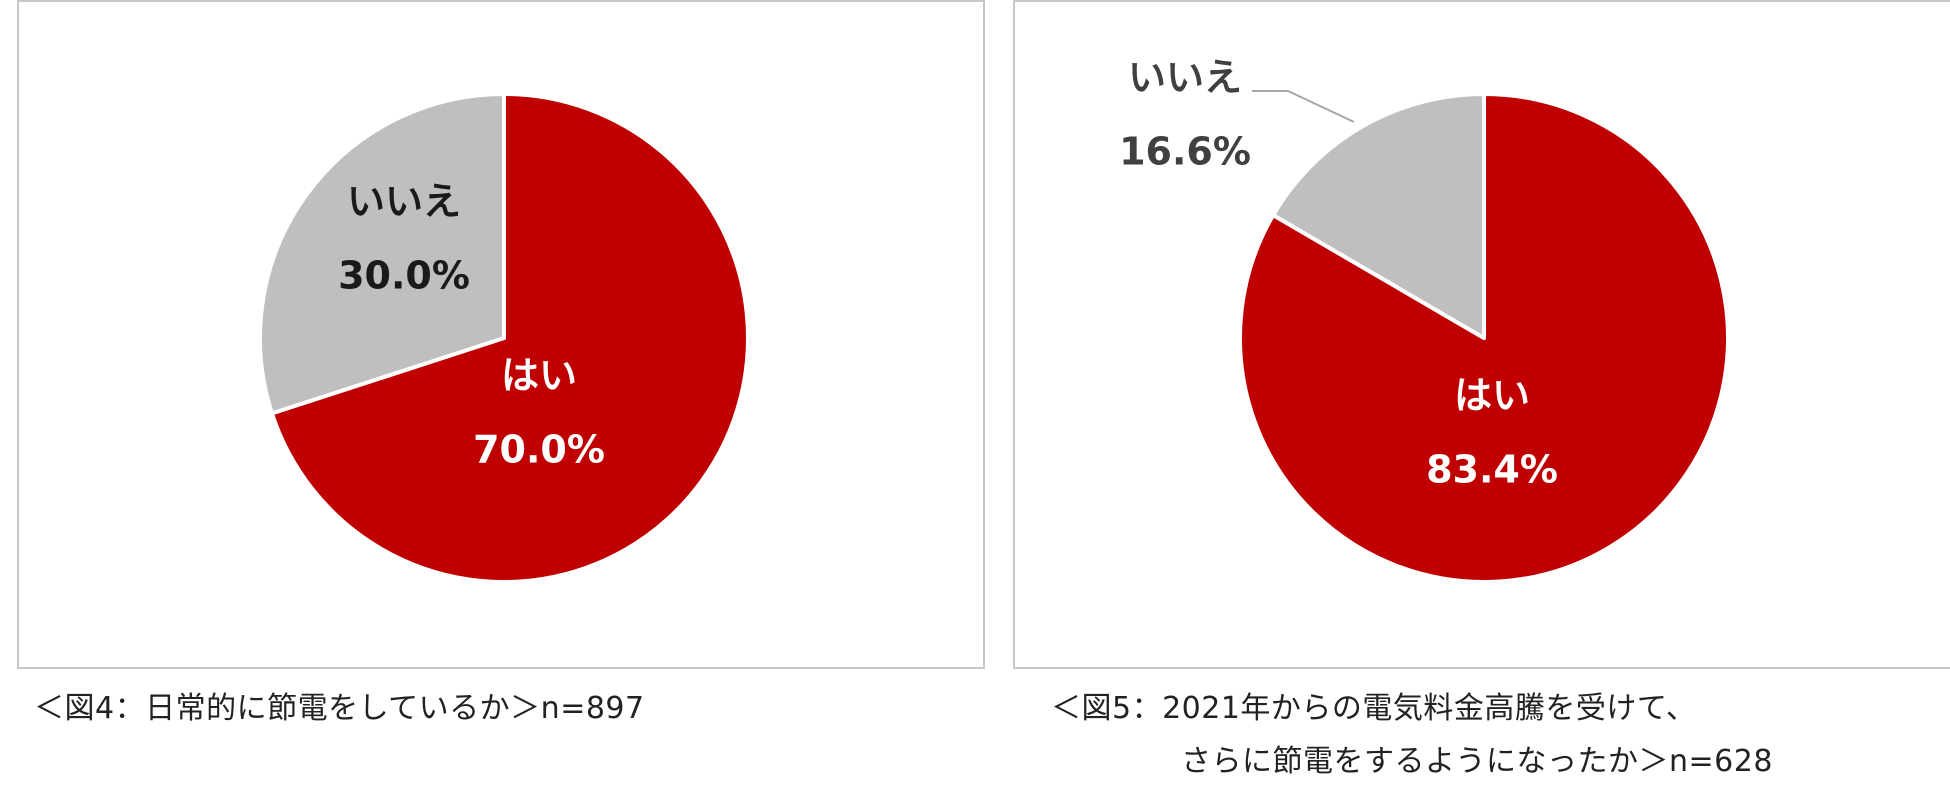 The width and height of the screenshot is (1950, 798). I want to click on pie-2-slice-yes-value: 83.4%, so click(1492, 470).